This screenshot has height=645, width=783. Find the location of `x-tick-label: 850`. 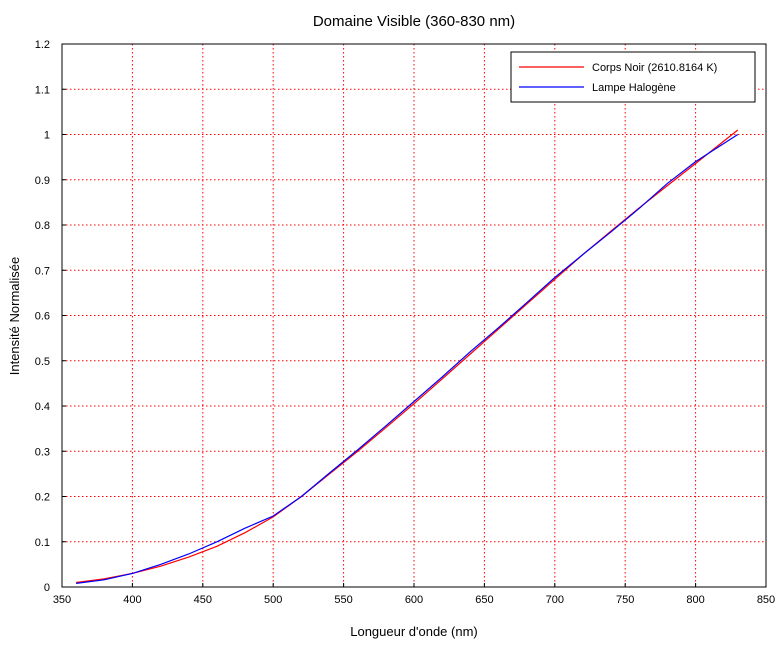

x-tick-label: 850 is located at coordinates (766, 600).